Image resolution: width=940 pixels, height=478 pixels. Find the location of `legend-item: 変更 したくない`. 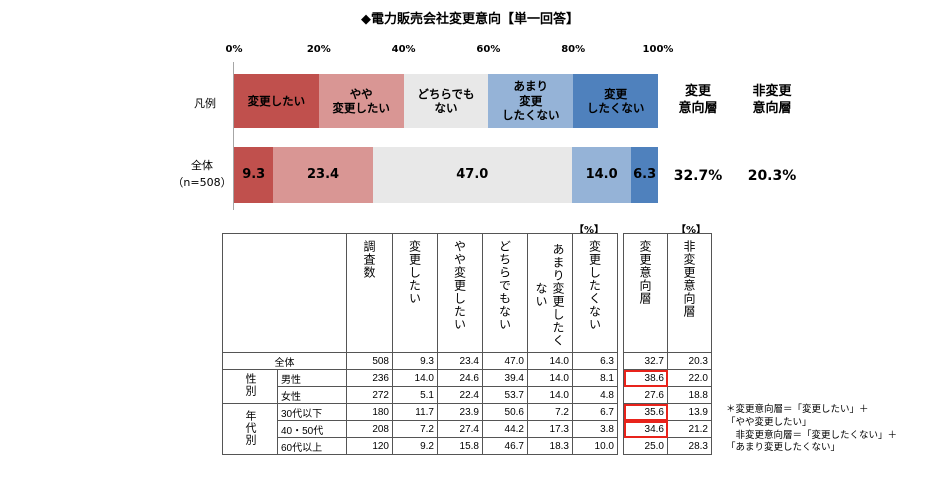

legend-item: 変更 したくない is located at coordinates (615, 101).